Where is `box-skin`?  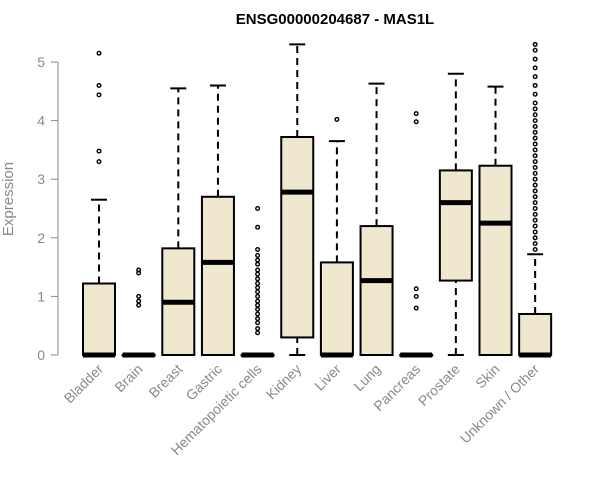 box-skin is located at coordinates (495, 220).